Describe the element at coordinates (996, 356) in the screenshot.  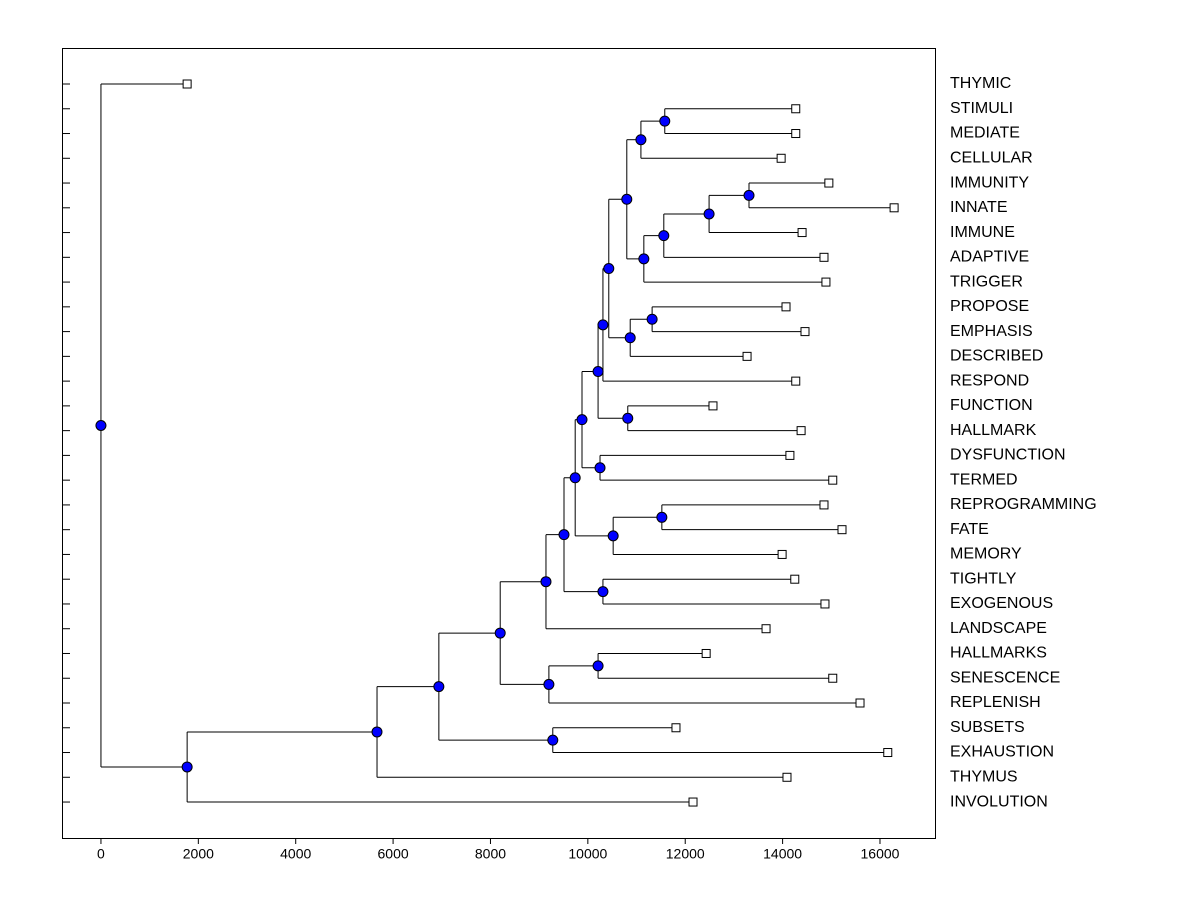
I see `leaf-label: DESCRIBED` at that location.